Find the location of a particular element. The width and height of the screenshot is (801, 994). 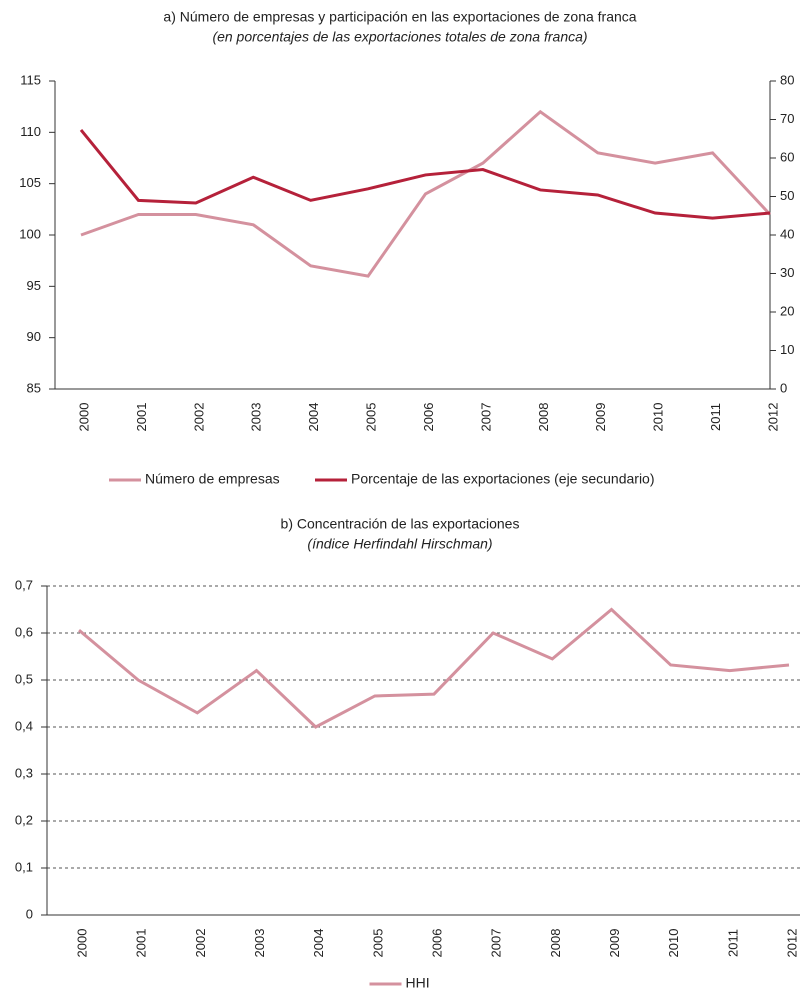

y-tick-label: 0 is located at coordinates (29, 913).